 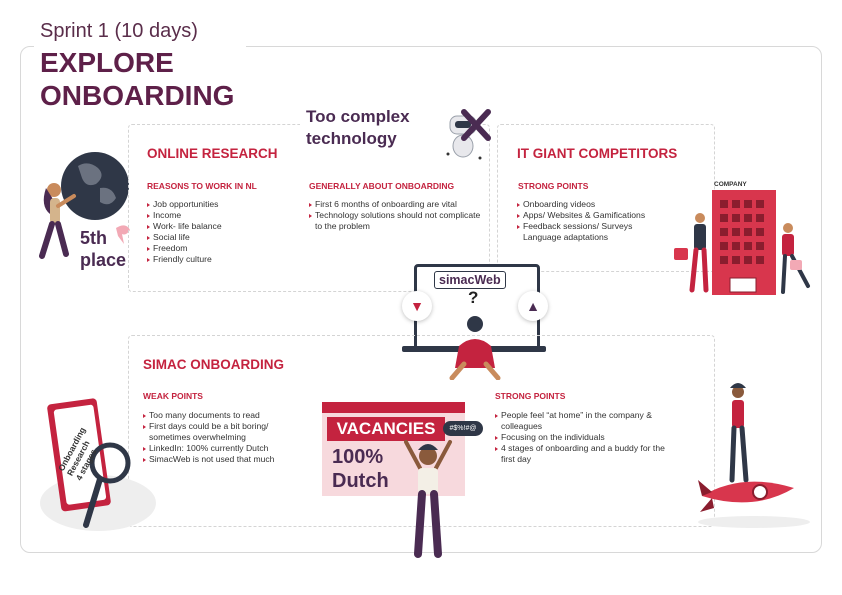 I want to click on general-heading: GENERALLY ABOUT ONBOARDING, so click(x=382, y=186).